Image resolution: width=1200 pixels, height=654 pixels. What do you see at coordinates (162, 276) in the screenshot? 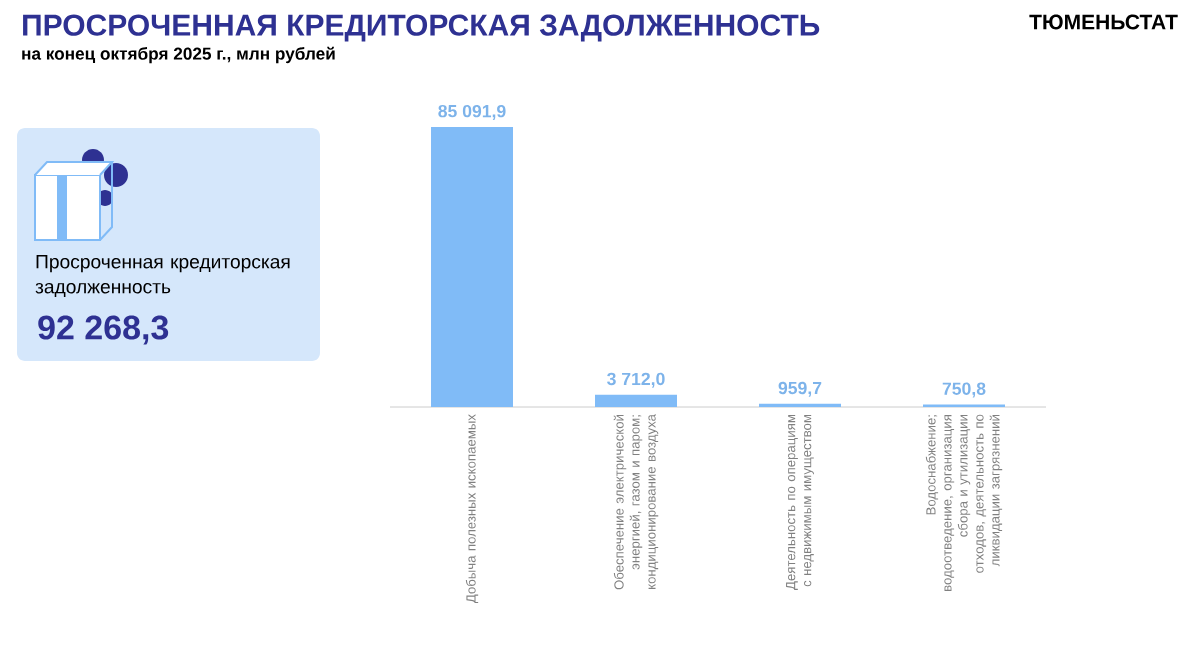
I see `text: Просроченная кредиторская задолженность` at bounding box center [162, 276].